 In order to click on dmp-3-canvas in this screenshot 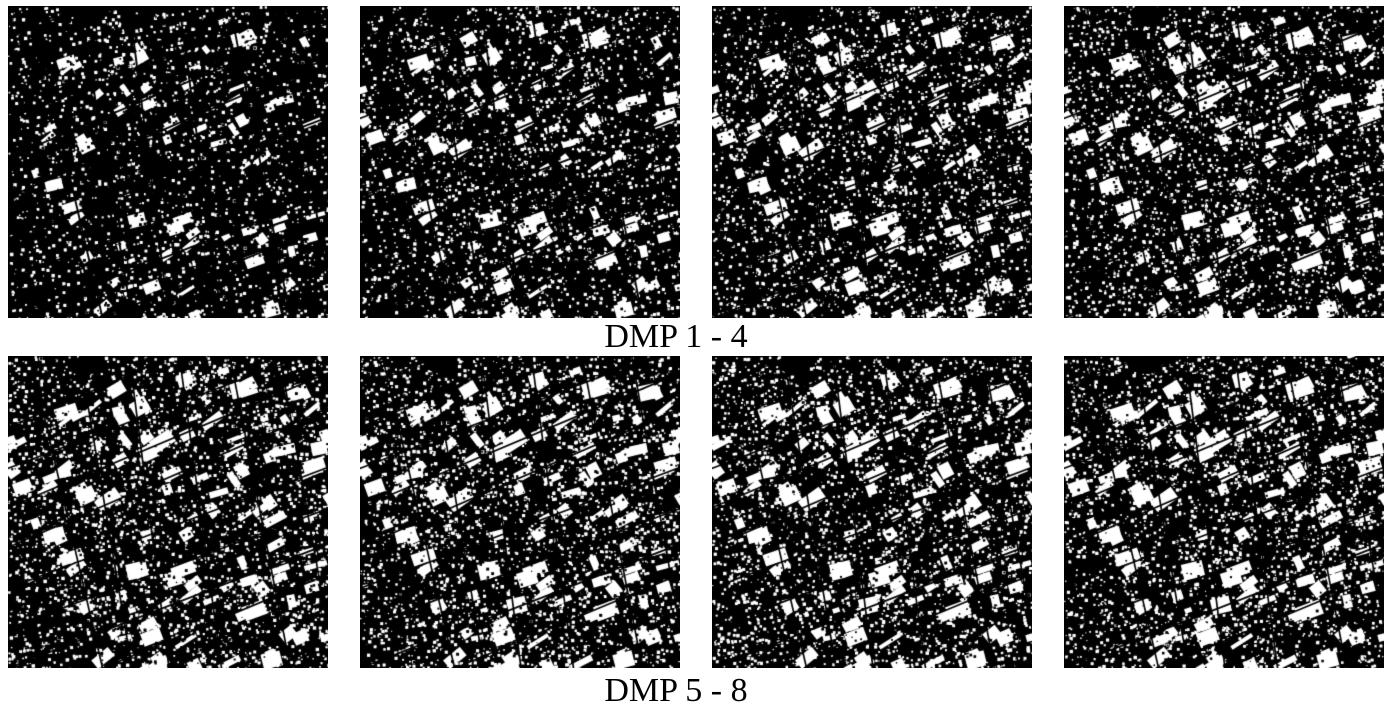, I will do `click(872, 162)`.